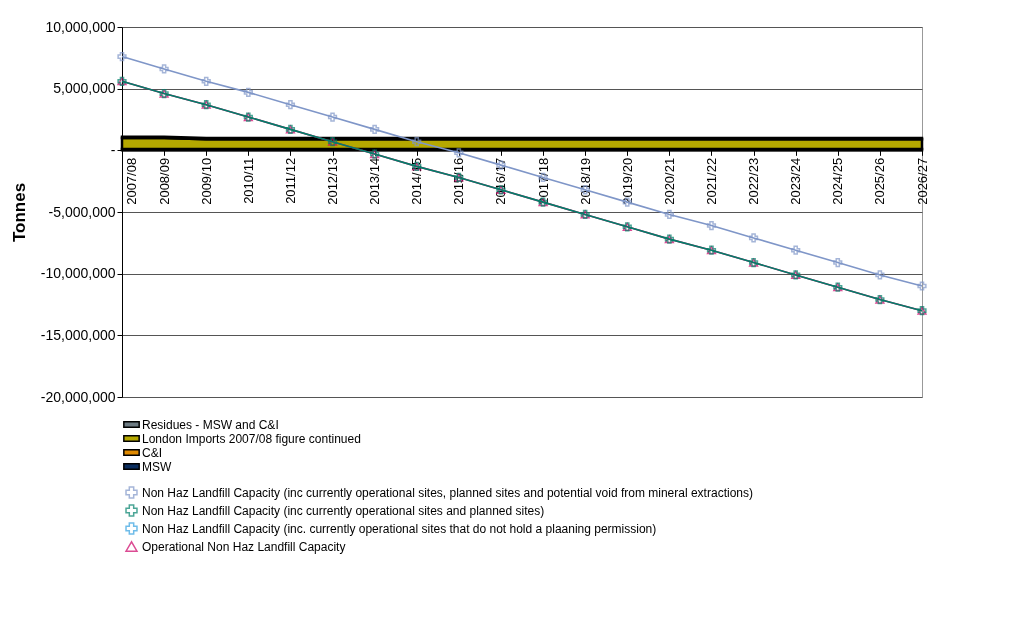 This screenshot has width=1034, height=642. What do you see at coordinates (164, 181) in the screenshot?
I see `x-tick-label: 2008/09` at bounding box center [164, 181].